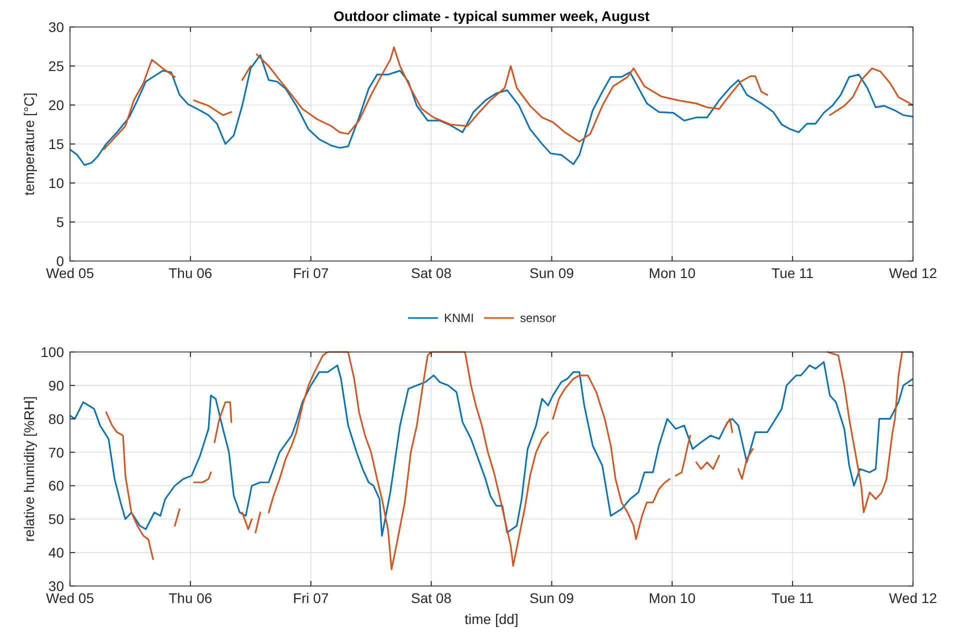 The height and width of the screenshot is (644, 953). I want to click on x-axis-title: time [dd], so click(491, 619).